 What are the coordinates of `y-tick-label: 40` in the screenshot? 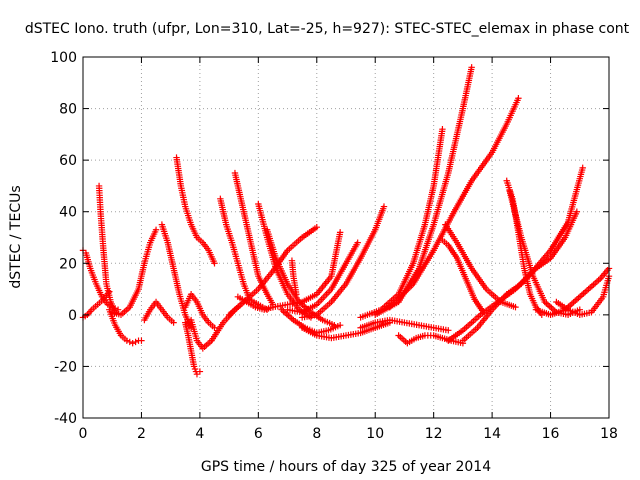 It's located at (68, 213).